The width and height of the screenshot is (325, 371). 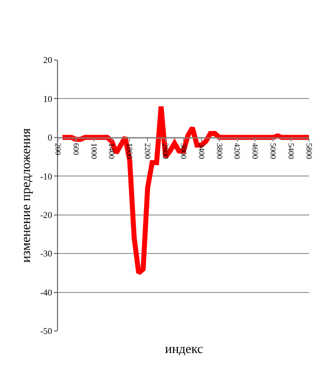 What do you see at coordinates (48, 60) in the screenshot?
I see `y-tick-label: 20` at bounding box center [48, 60].